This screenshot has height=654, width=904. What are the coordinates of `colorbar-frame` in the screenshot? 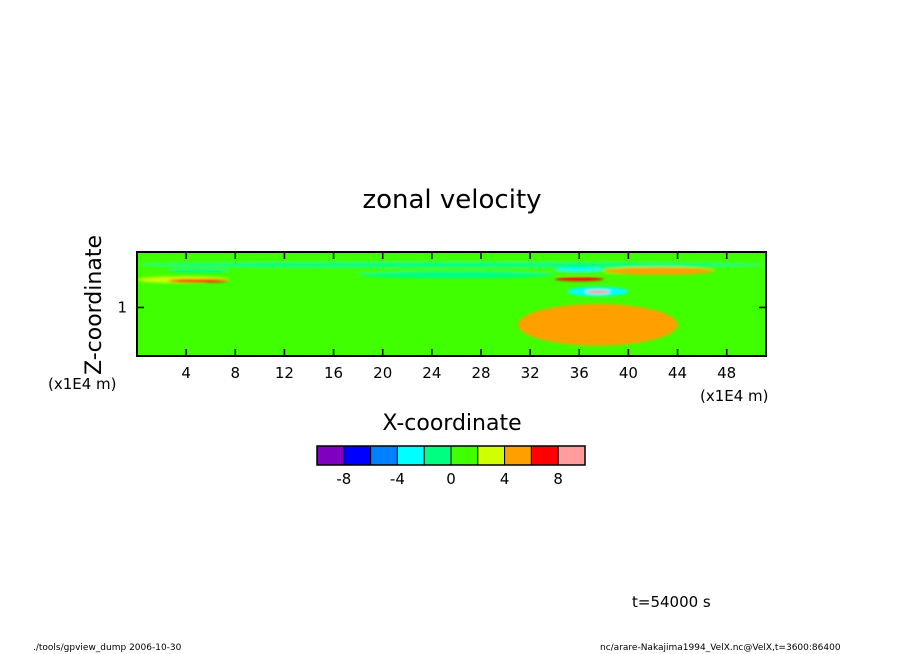 It's located at (451, 455).